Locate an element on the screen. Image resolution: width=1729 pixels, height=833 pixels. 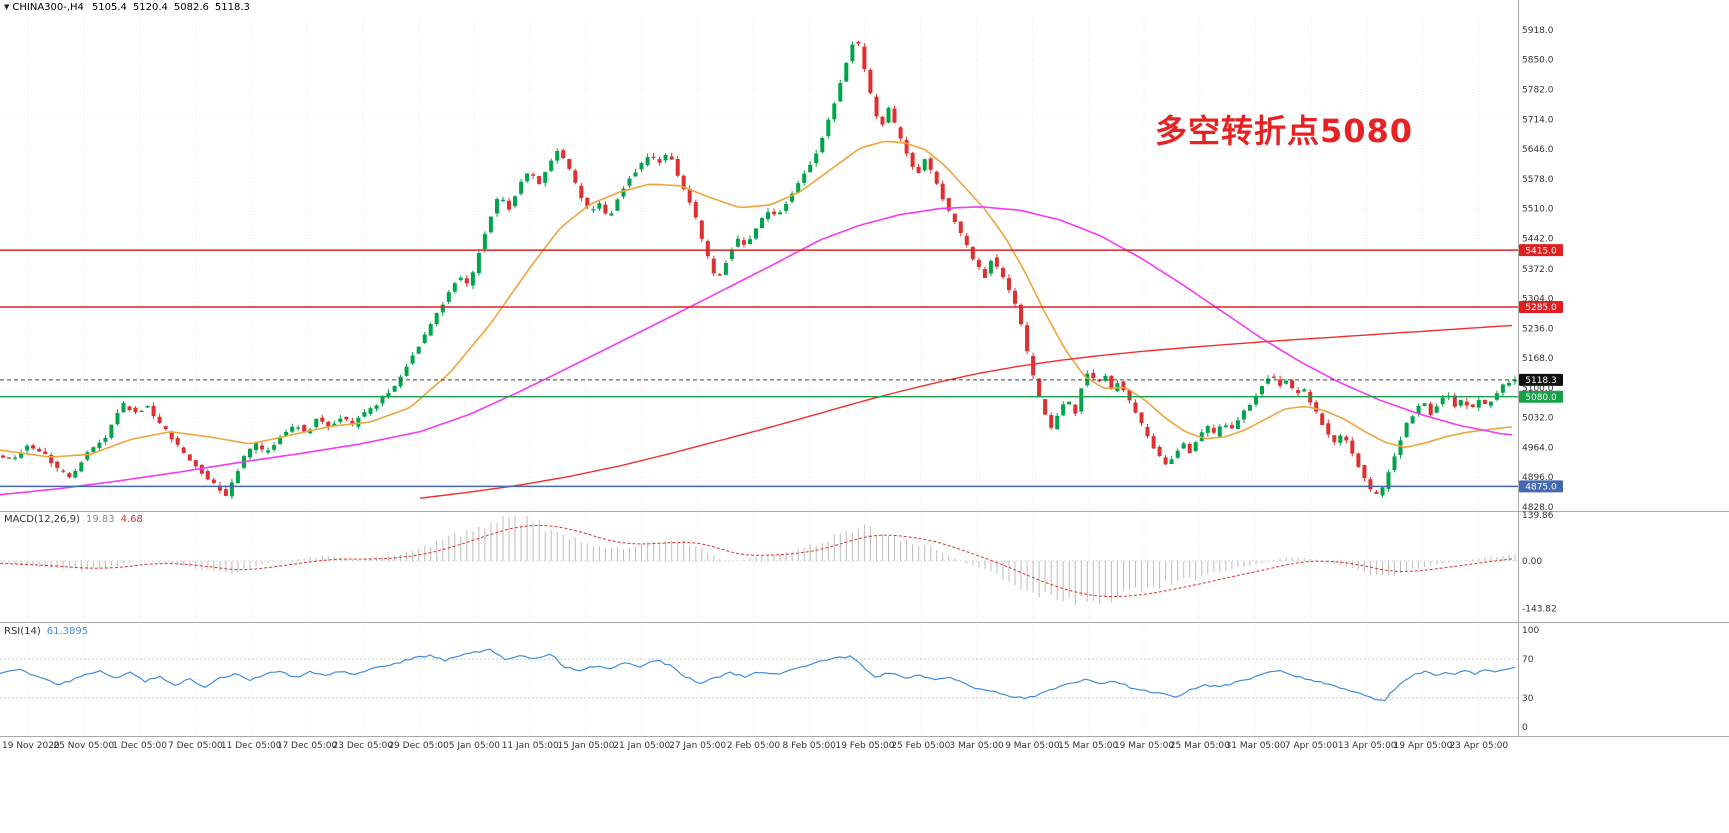
svg-text: 5100.0 is located at coordinates (1538, 389).